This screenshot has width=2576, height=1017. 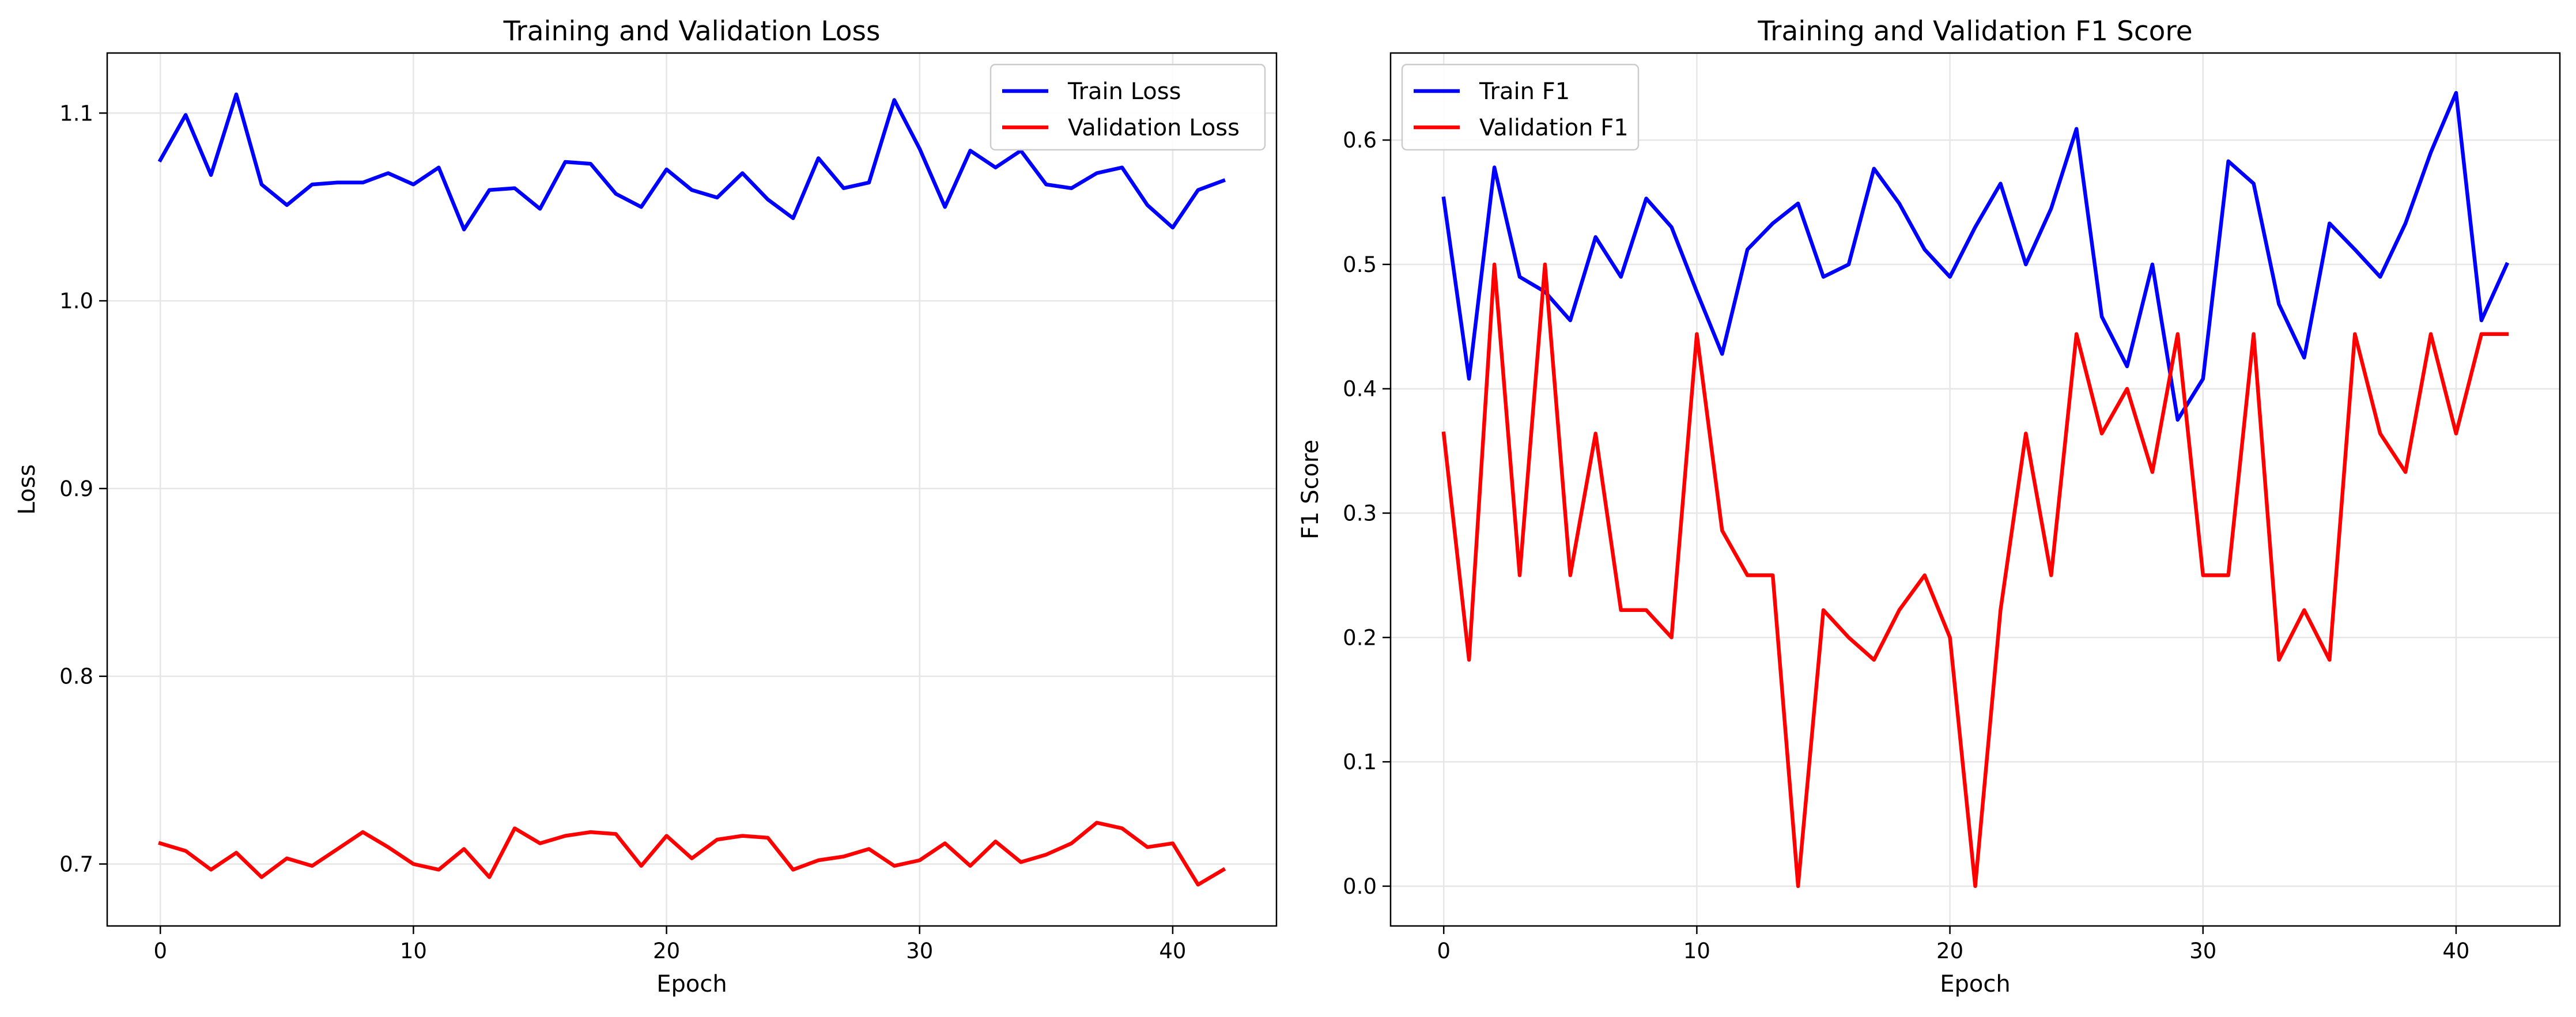 I want to click on y-tick-label: 0.4, so click(x=1360, y=389).